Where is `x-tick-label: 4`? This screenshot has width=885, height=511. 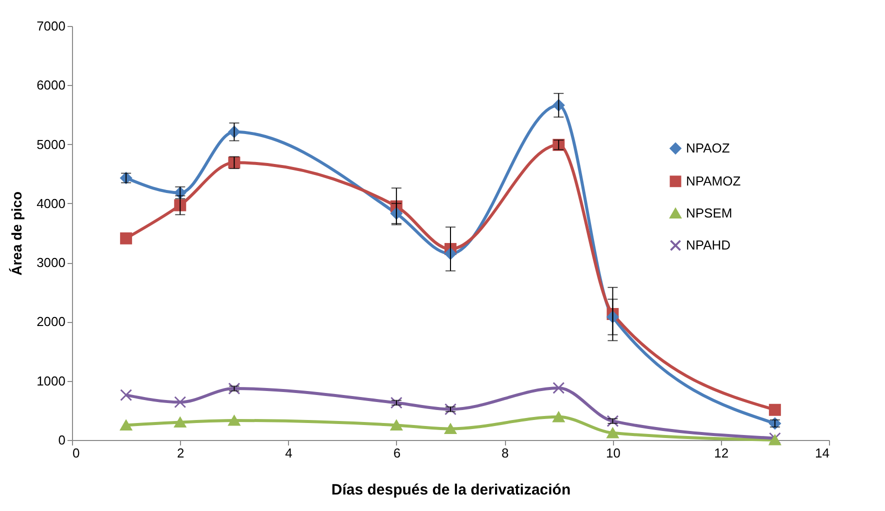 x-tick-label: 4 is located at coordinates (288, 453).